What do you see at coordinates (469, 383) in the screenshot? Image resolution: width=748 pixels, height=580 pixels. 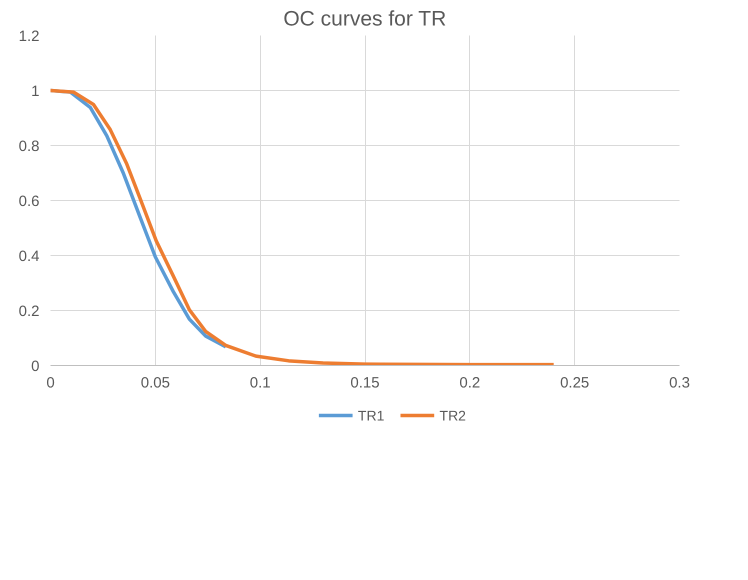 I see `x-tick-label: 0.2` at bounding box center [469, 383].